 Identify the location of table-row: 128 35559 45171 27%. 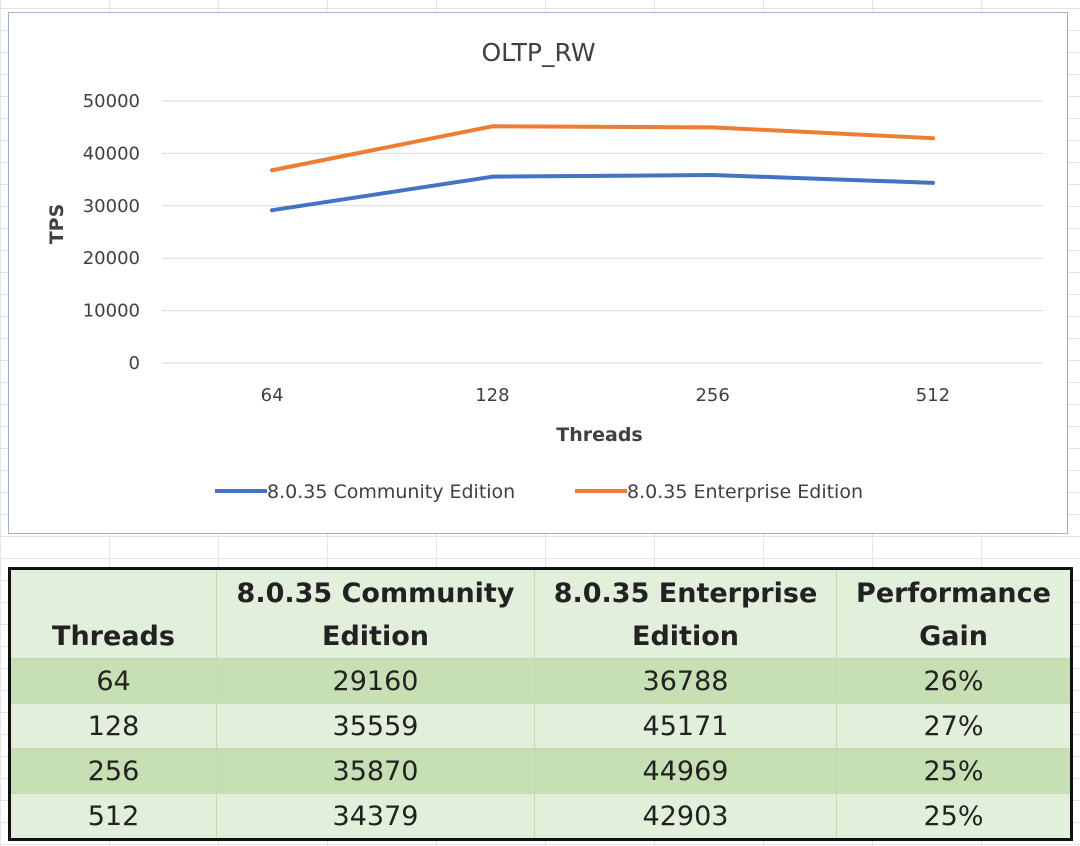
(540, 726).